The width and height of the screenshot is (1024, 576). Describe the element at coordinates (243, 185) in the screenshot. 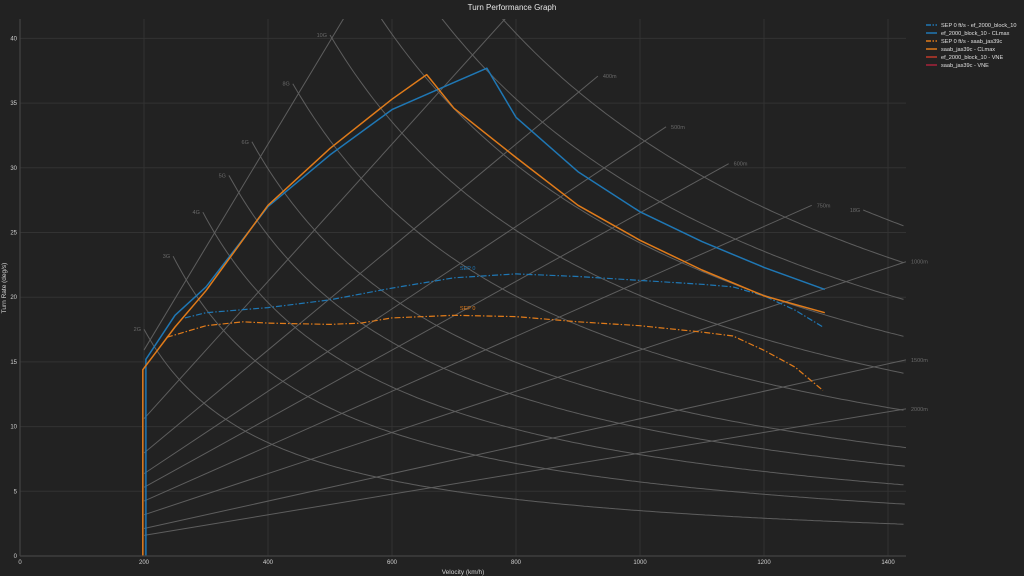

I see `turn-radius-line` at that location.